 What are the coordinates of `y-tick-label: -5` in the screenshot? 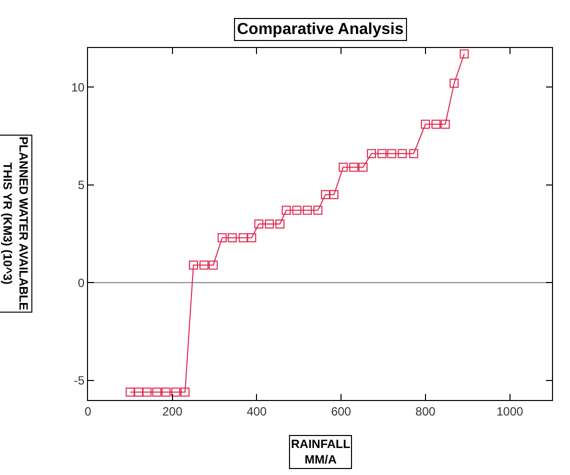 It's located at (79, 381).